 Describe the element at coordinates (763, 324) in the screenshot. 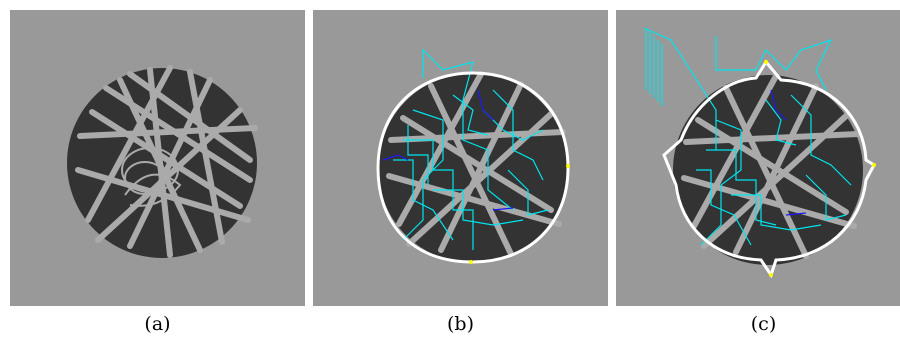

I see `caption-c: (c)` at that location.